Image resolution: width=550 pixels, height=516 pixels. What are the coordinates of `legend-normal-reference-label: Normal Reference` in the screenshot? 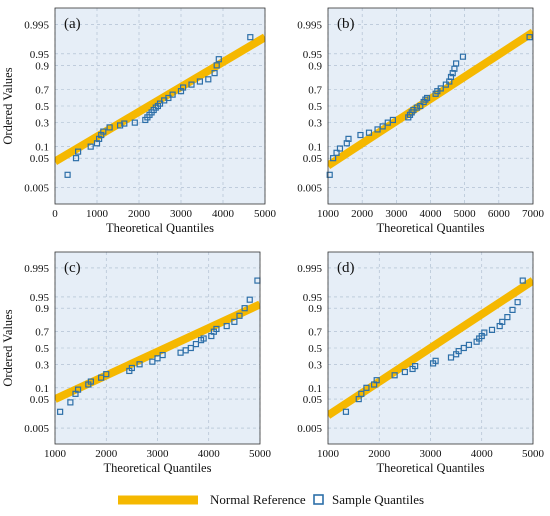 It's located at (258, 499).